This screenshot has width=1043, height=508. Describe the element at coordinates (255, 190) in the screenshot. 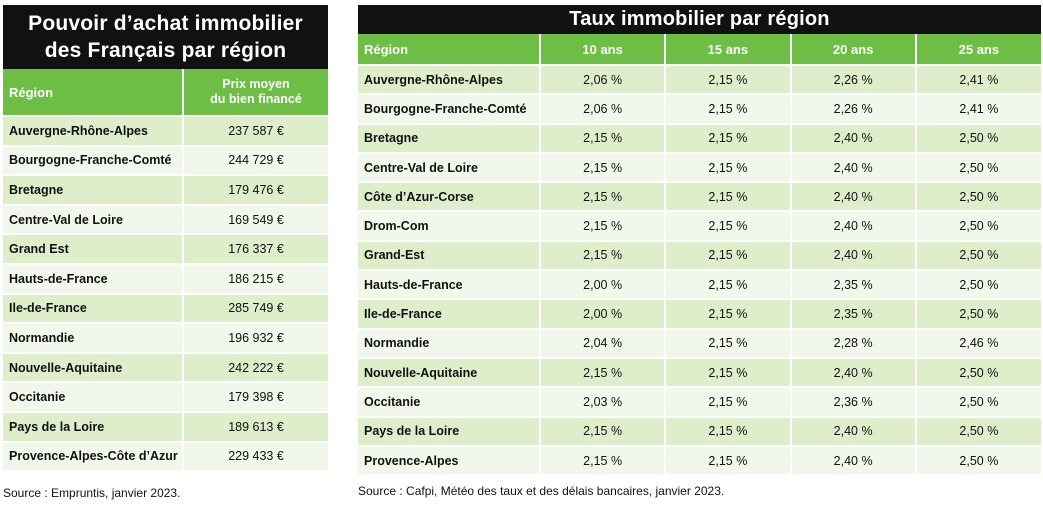

I see `price-cell: 179 476 €` at that location.